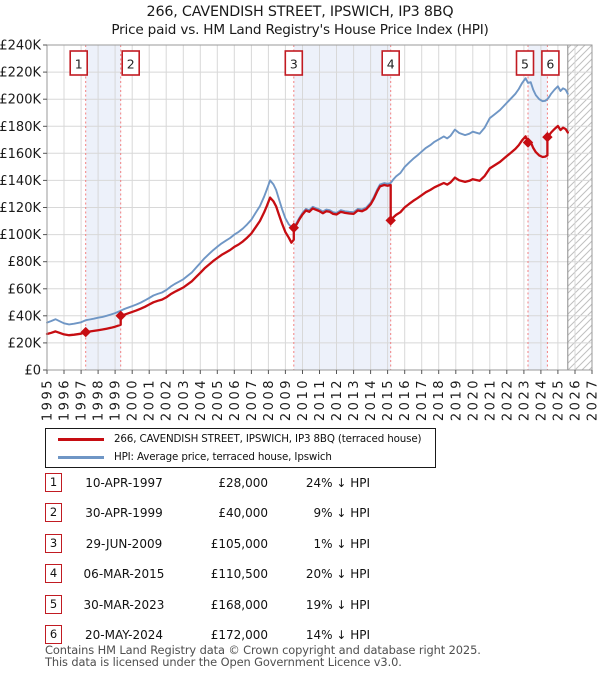 The image size is (600, 680). Describe the element at coordinates (243, 483) in the screenshot. I see `sale-price: £28,000` at that location.